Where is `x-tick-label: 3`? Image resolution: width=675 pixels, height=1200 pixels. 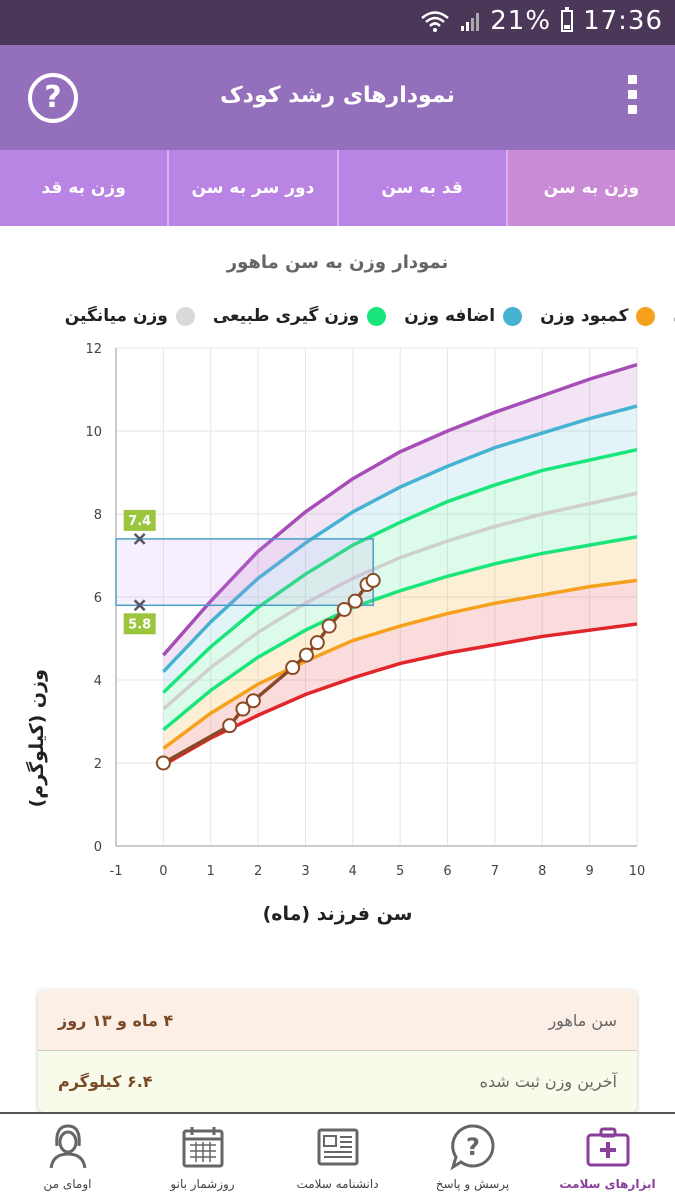 x-tick-label: 3 is located at coordinates (305, 871).